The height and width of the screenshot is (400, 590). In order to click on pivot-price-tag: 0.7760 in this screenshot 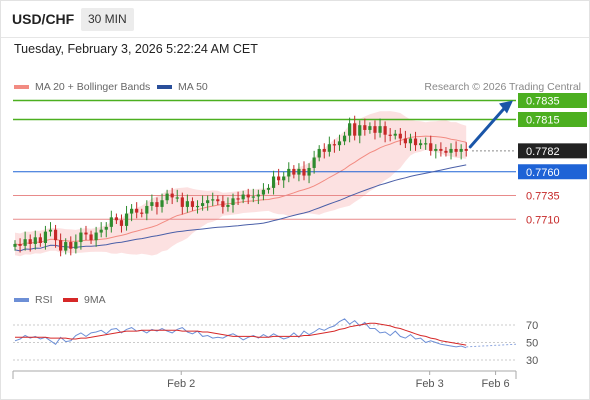, I will do `click(552, 172)`.